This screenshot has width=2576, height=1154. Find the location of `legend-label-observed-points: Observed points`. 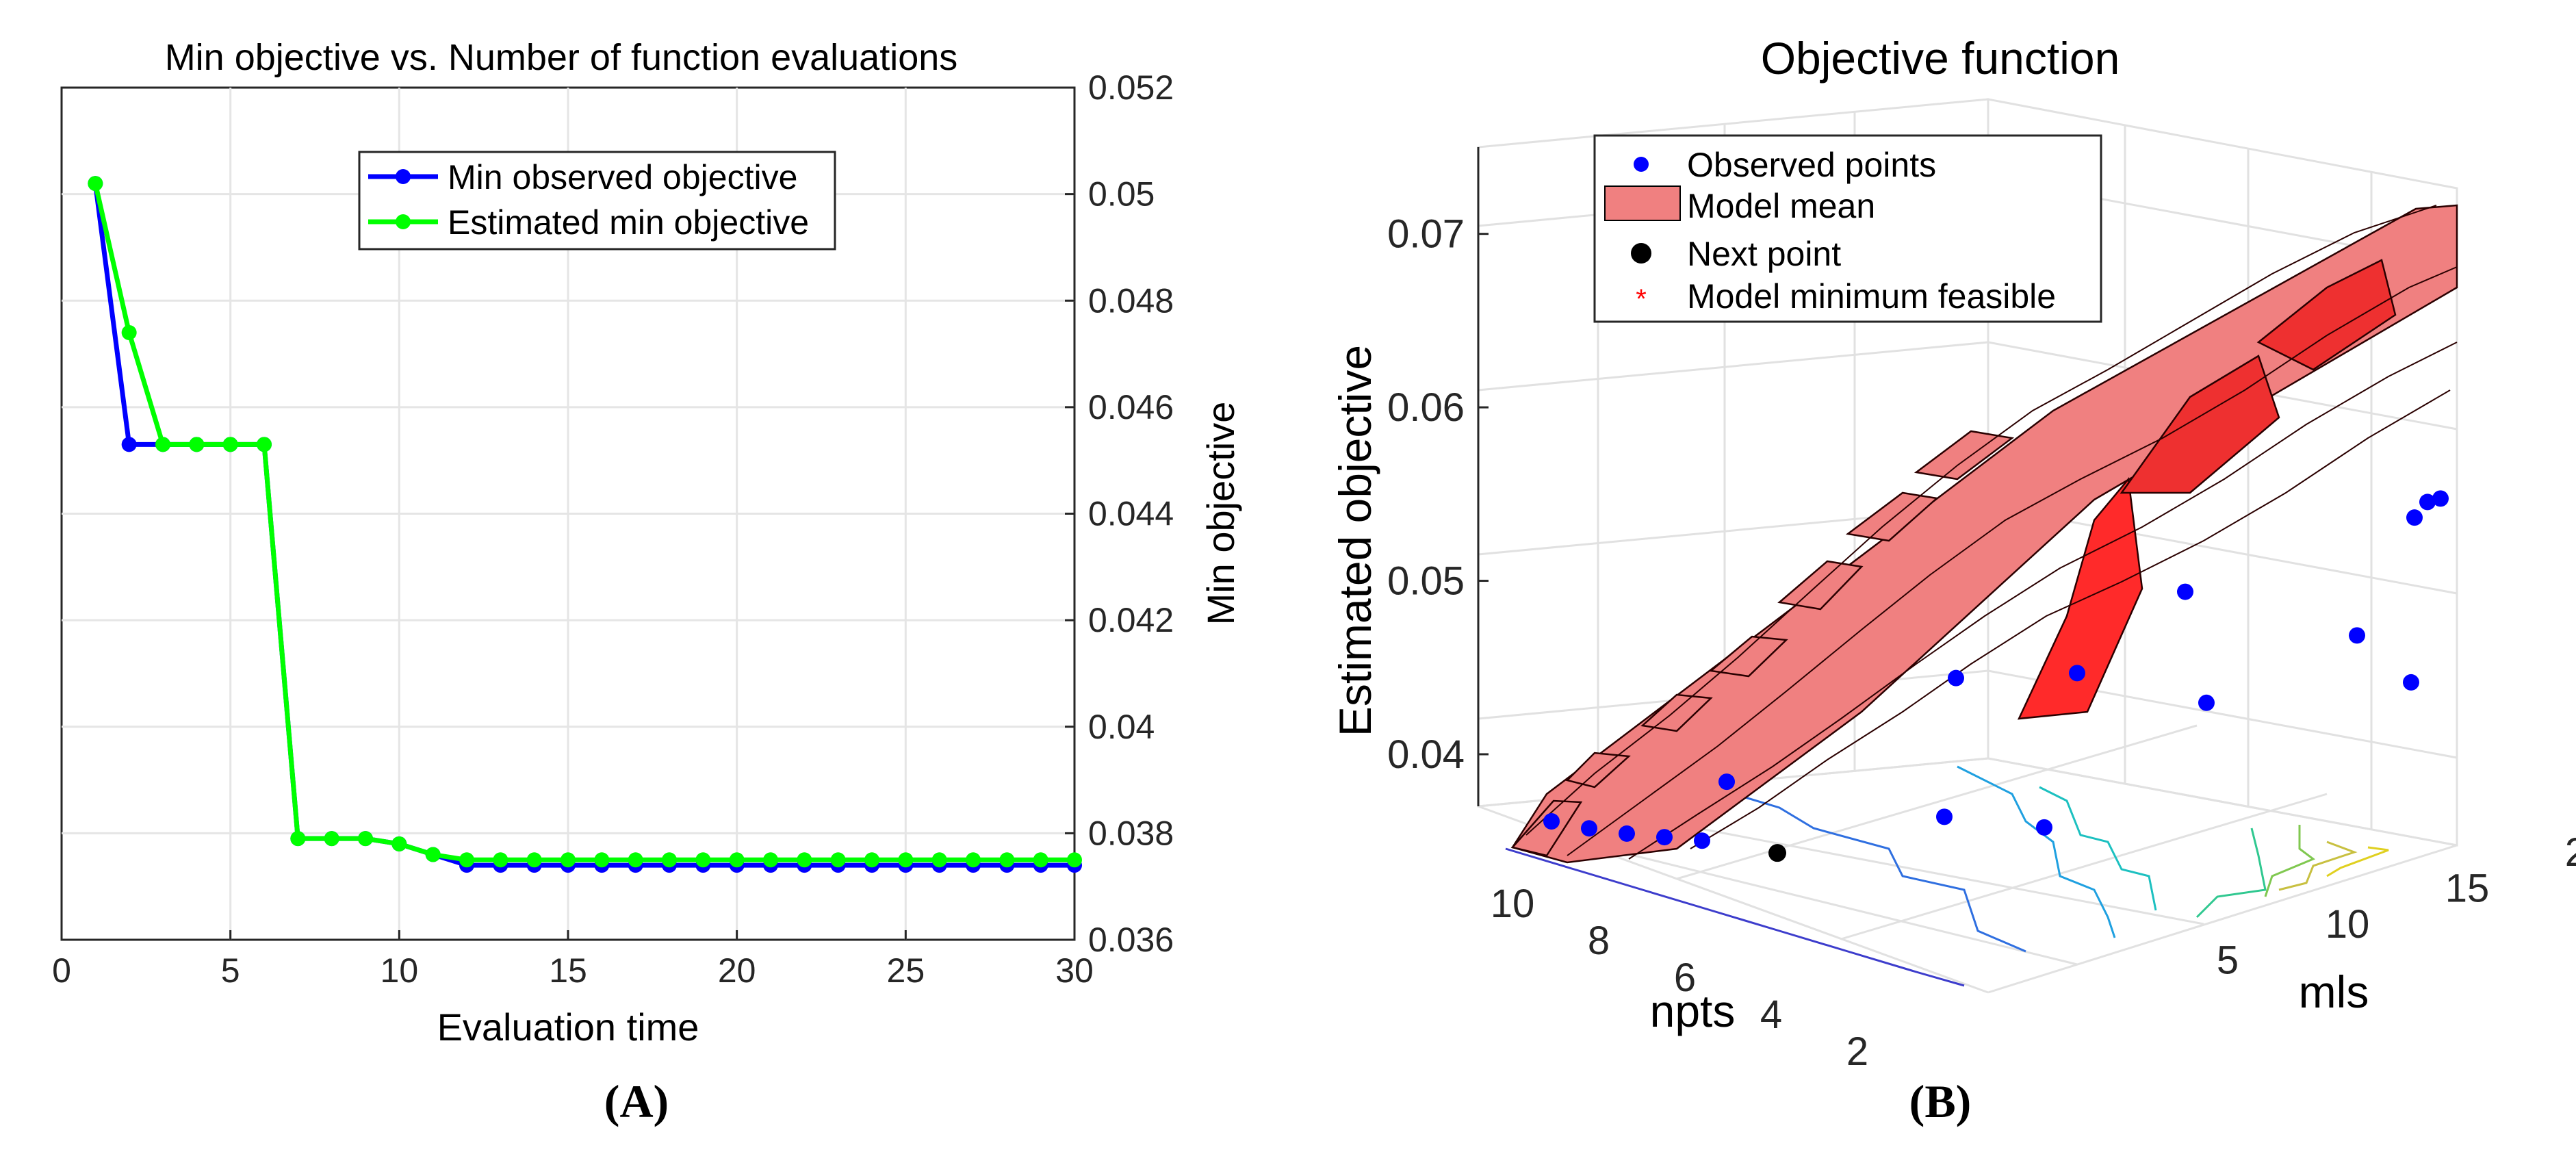

legend-label-observed-points: Observed points is located at coordinates (1811, 165).